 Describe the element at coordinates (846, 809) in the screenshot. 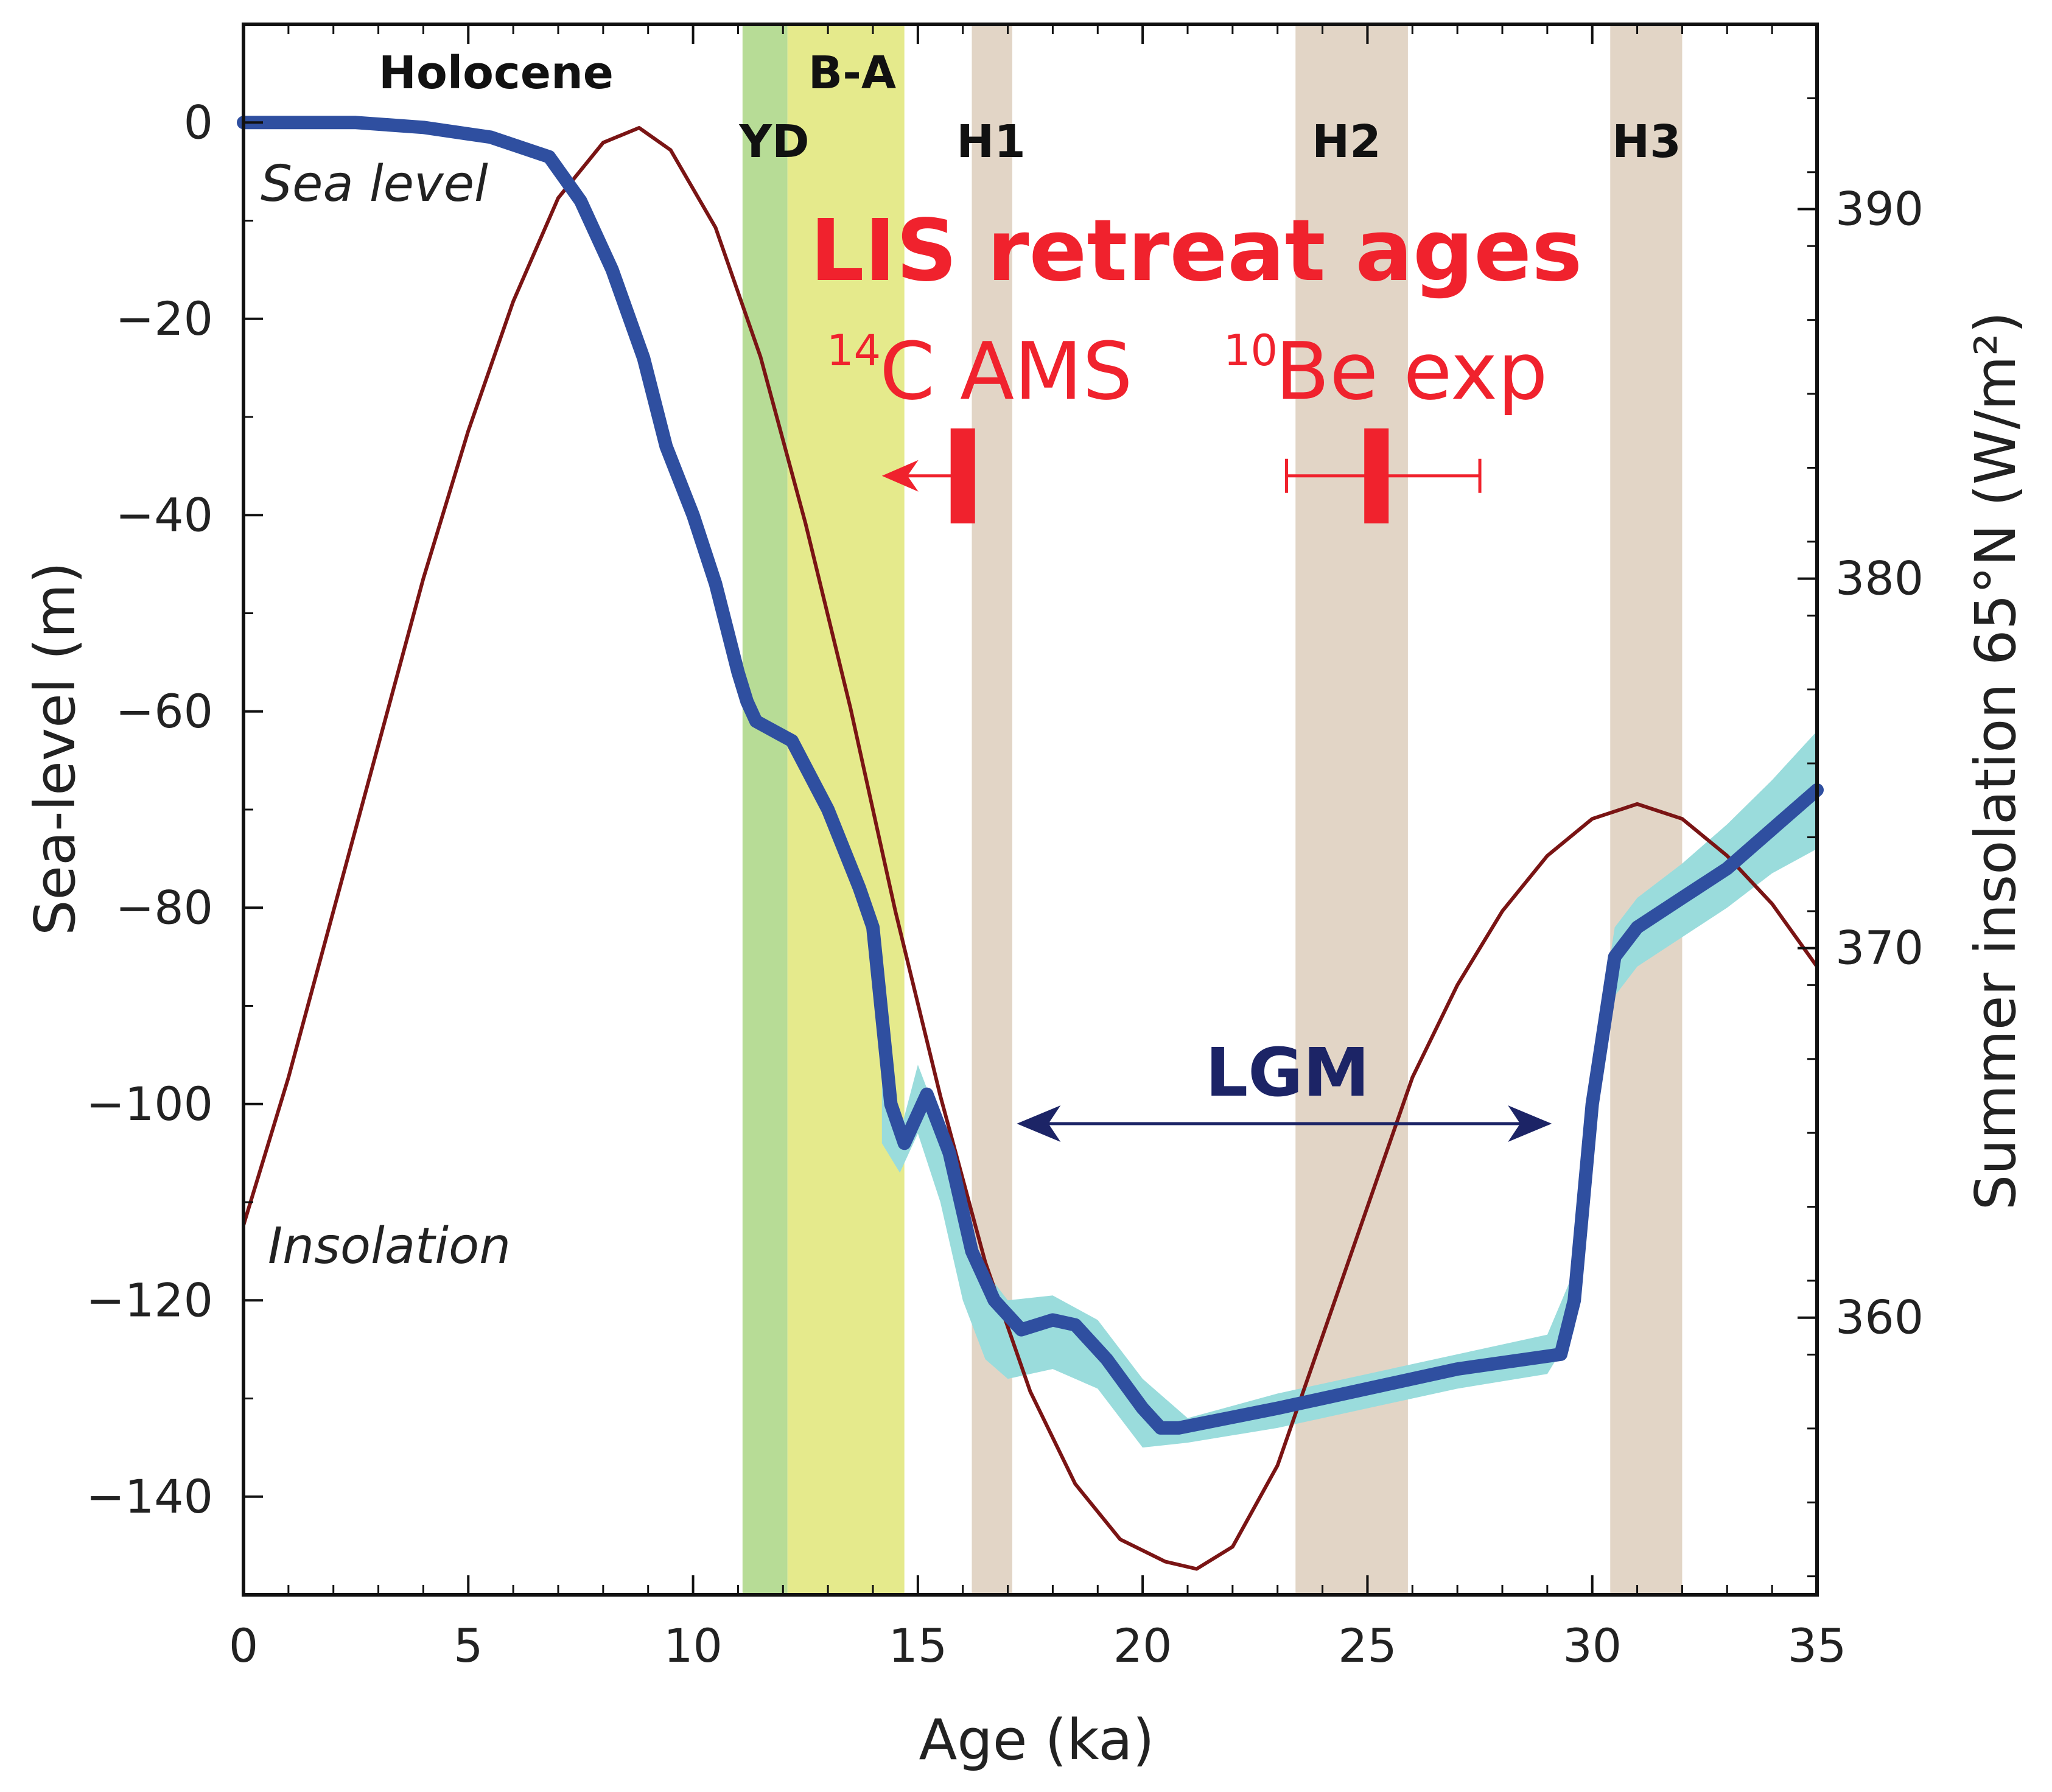

I see `period-band-ba` at that location.